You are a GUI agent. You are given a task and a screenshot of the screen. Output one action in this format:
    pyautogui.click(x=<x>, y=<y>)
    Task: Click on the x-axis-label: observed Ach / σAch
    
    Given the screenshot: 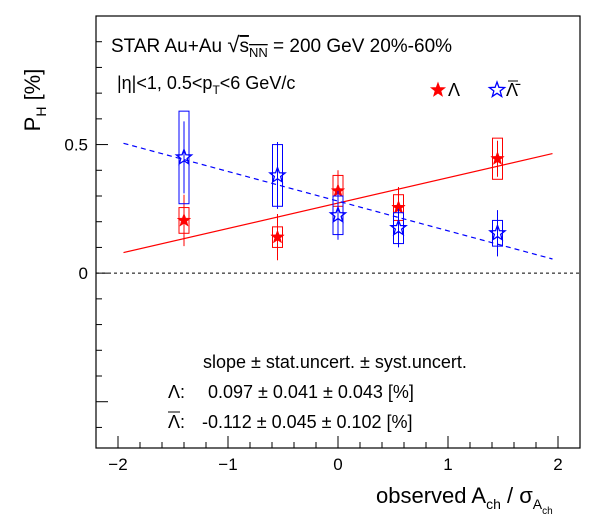 What is the action you would take?
    pyautogui.click(x=464, y=500)
    